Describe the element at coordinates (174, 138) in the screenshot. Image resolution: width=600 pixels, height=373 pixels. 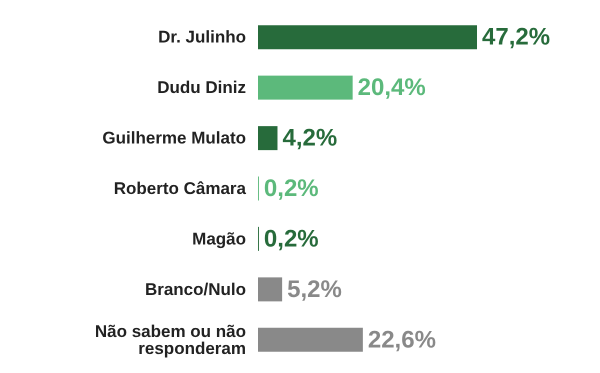
I see `y-tick-label: Guilherme Mulato` at that location.